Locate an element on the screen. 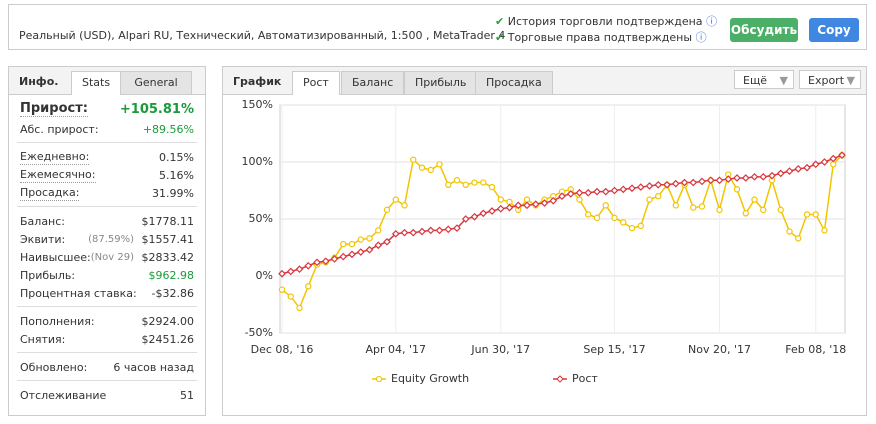 The height and width of the screenshot is (424, 876). stat-row: Абс. прирост: +89.56% is located at coordinates (107, 130).